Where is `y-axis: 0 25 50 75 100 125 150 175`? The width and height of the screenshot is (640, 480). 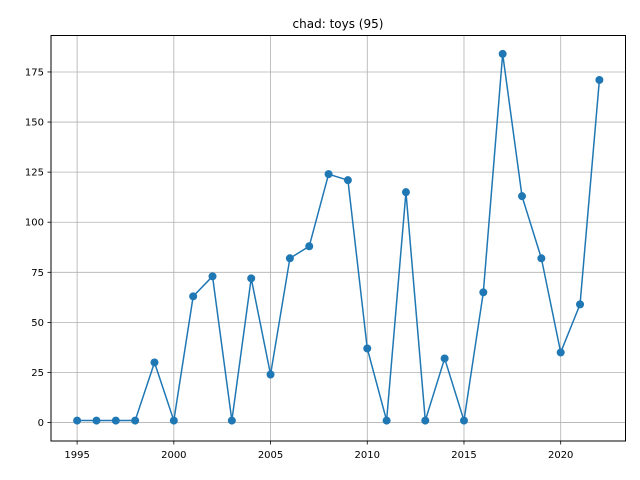 y-axis: 0 25 50 75 100 125 150 175 is located at coordinates (38, 248).